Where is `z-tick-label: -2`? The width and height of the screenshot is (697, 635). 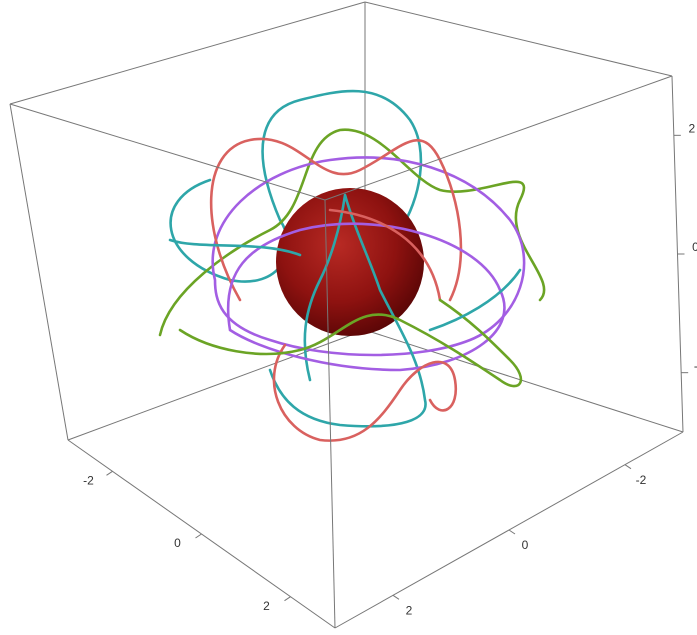
z-tick-label: -2 is located at coordinates (695, 366).